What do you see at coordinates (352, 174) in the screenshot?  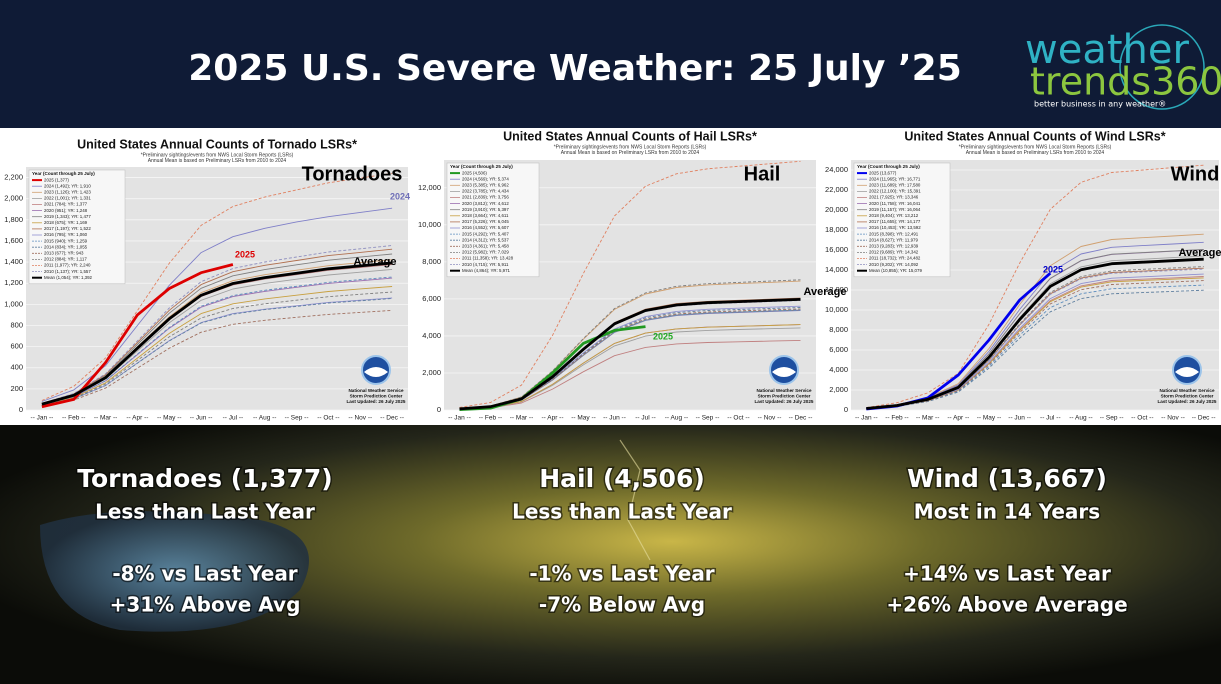 I see `chart-label: Tornadoes` at bounding box center [352, 174].